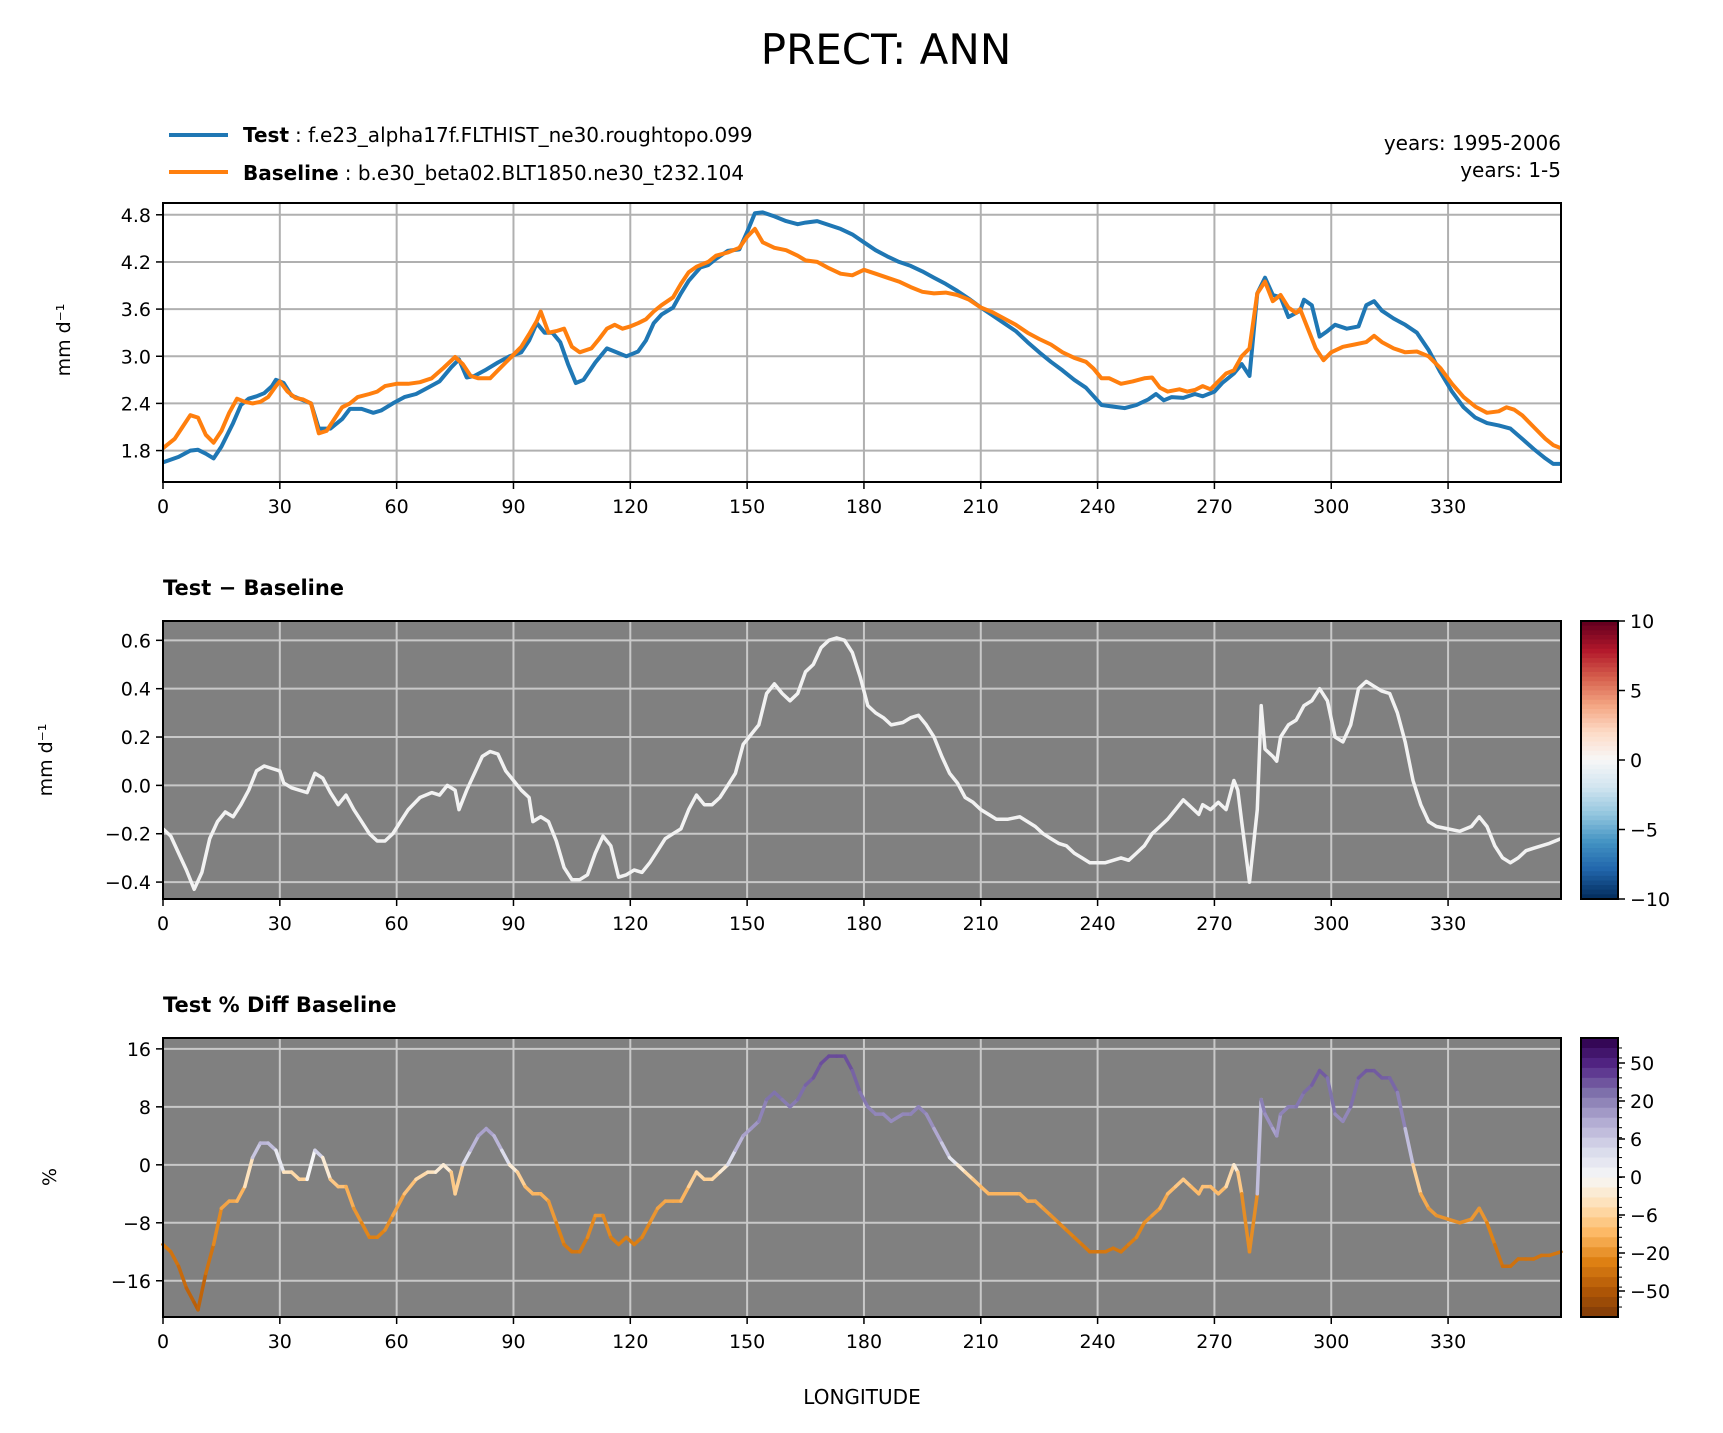 The height and width of the screenshot is (1433, 1723). What do you see at coordinates (136, 786) in the screenshot?
I see `panel-diff-ytick-label: 0.0` at bounding box center [136, 786].